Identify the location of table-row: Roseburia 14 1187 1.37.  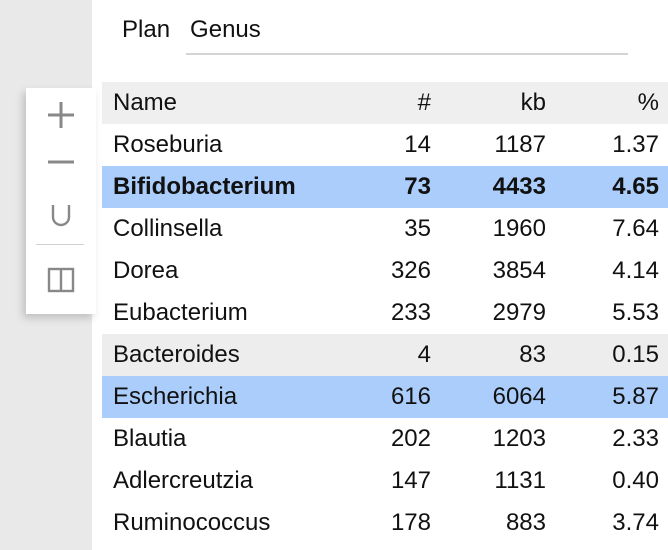
(385, 145).